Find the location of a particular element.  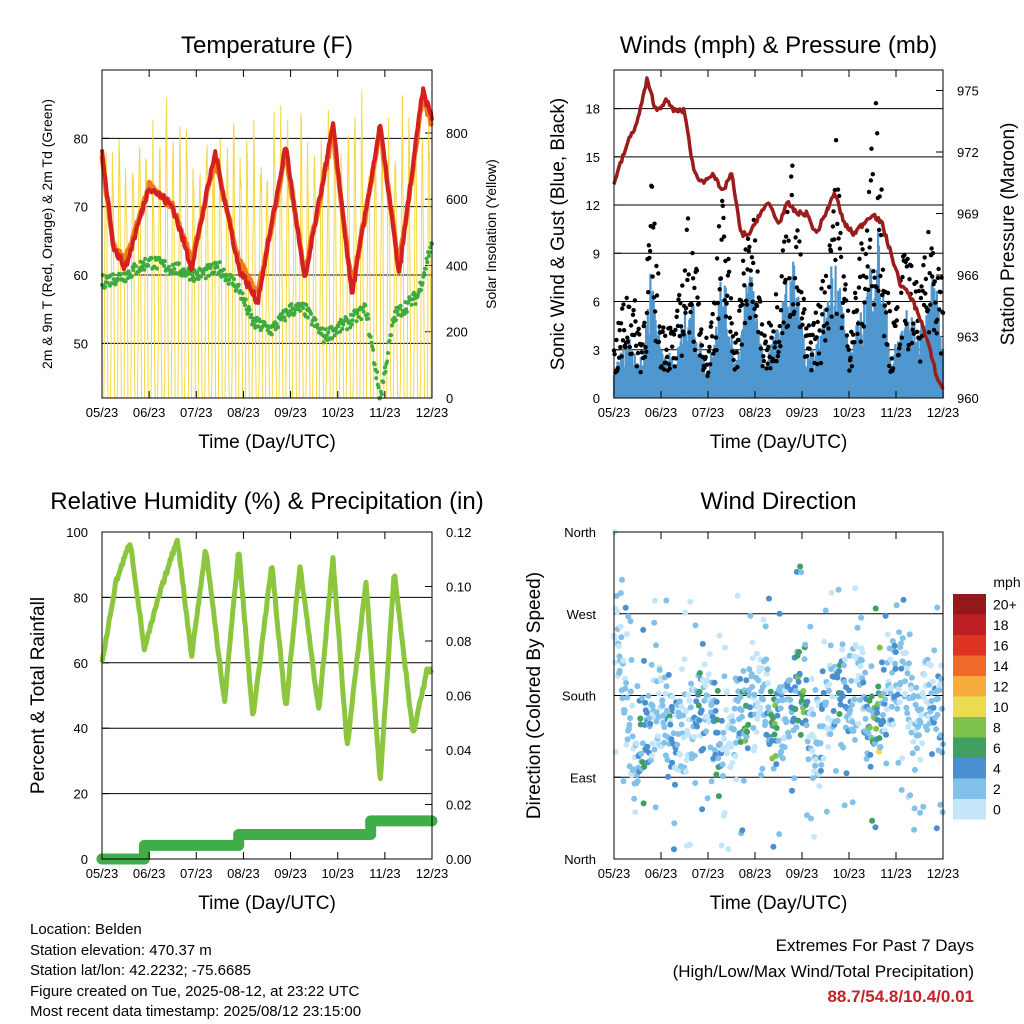

chart-title: Temperature (F) is located at coordinates (267, 45).